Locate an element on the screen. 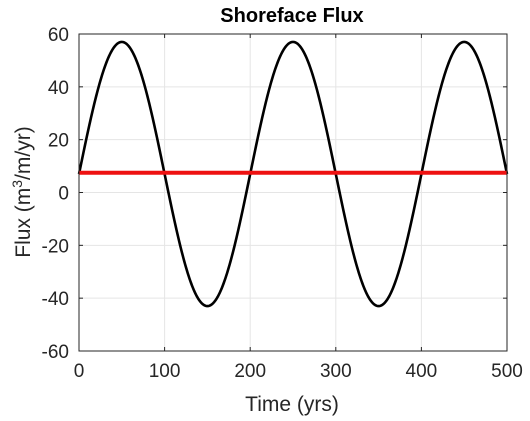  chart-title: Shoreface Flux is located at coordinates (291, 16).